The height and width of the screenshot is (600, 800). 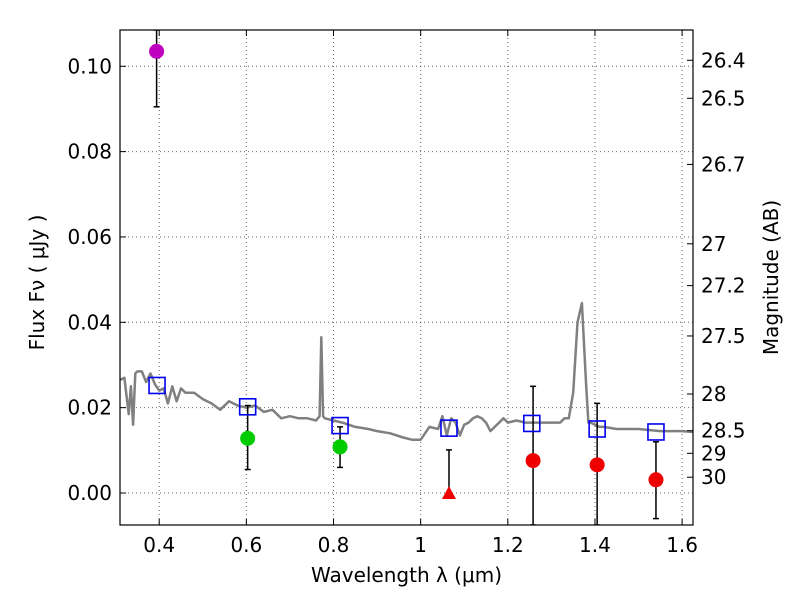 What do you see at coordinates (96, 279) in the screenshot?
I see `y-axis-left: 0.00 0.02 0.04 0.06 0.08 0.10` at bounding box center [96, 279].